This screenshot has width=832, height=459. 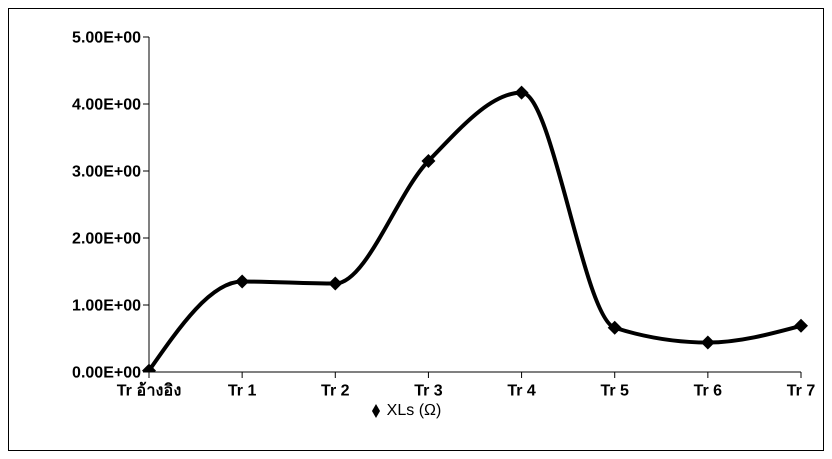 I want to click on y-tick-label: 0.00E+00, so click(x=107, y=373).